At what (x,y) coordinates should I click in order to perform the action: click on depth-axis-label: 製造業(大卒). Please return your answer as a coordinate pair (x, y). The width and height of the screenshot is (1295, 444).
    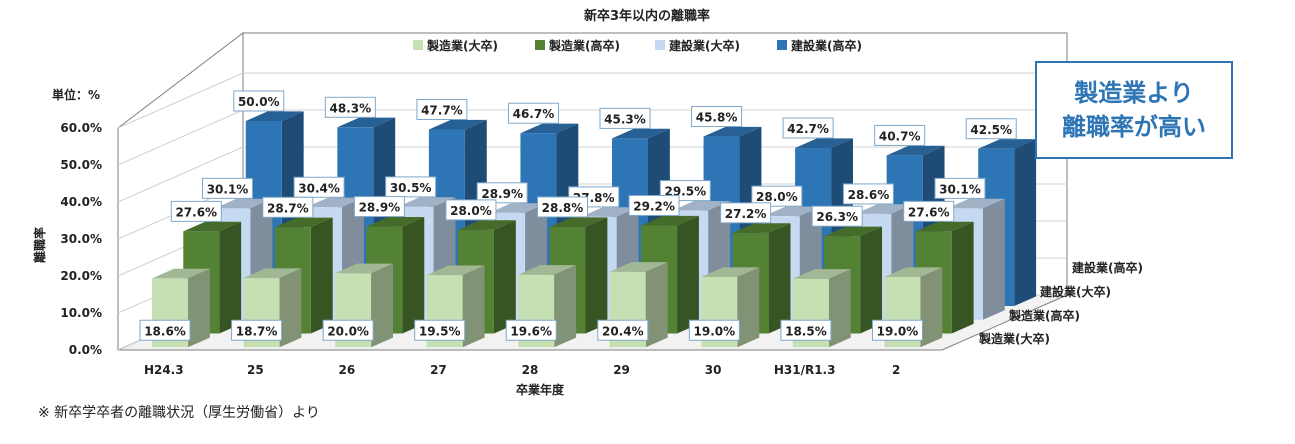
    Looking at the image, I should click on (1014, 338).